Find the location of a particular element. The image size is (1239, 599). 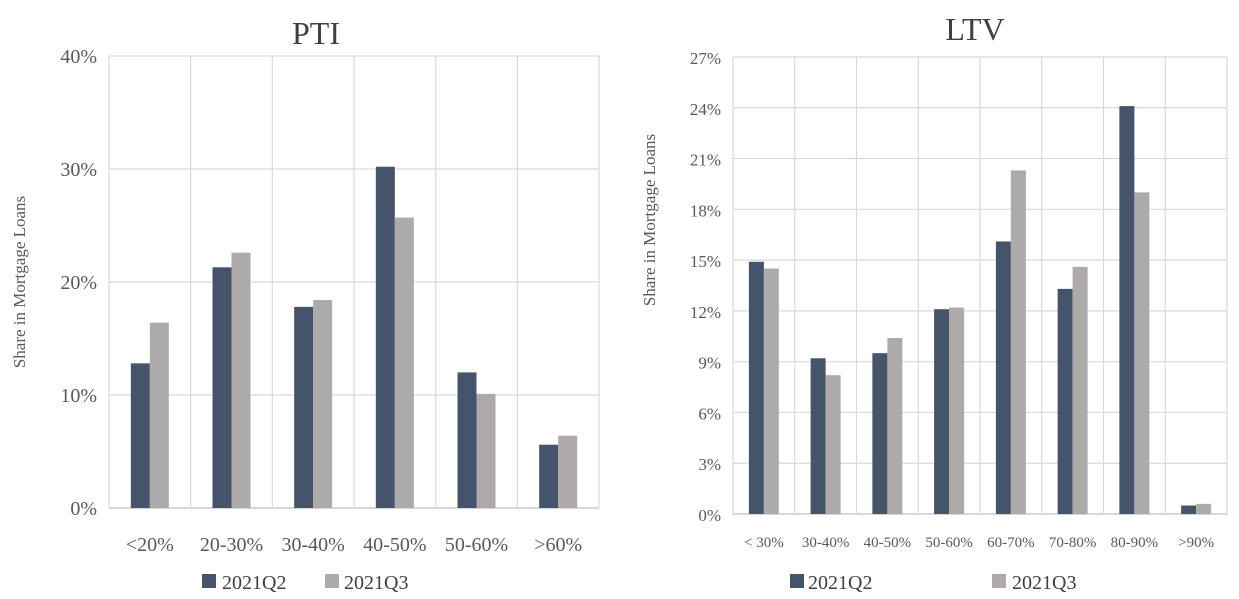

x-tick-label: 20-30% is located at coordinates (231, 545).